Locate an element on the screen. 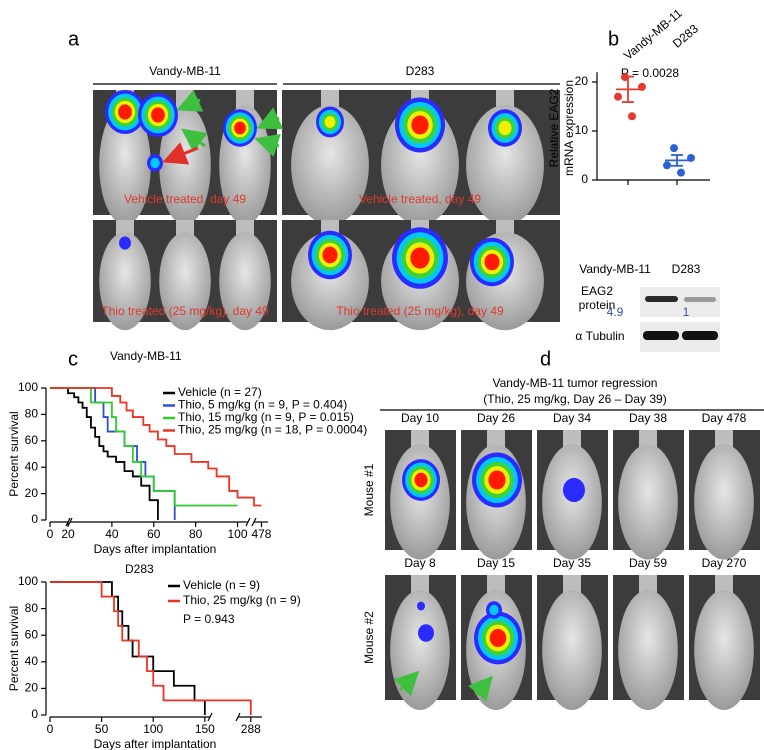 This screenshot has width=764, height=750. x-tick-label: 50 is located at coordinates (102, 729).